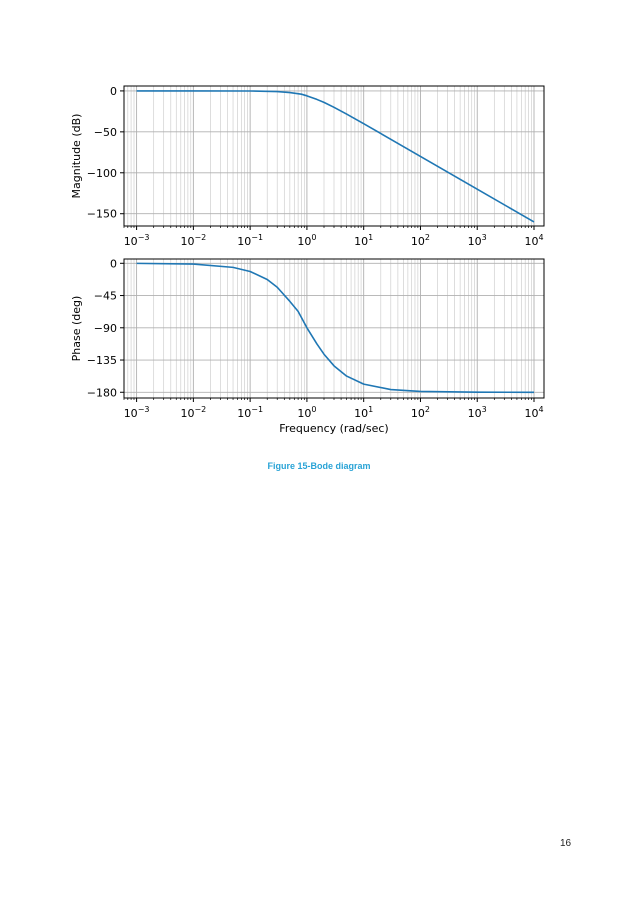 Image resolution: width=638 pixels, height=903 pixels. I want to click on y-tick-label: −100, so click(102, 173).